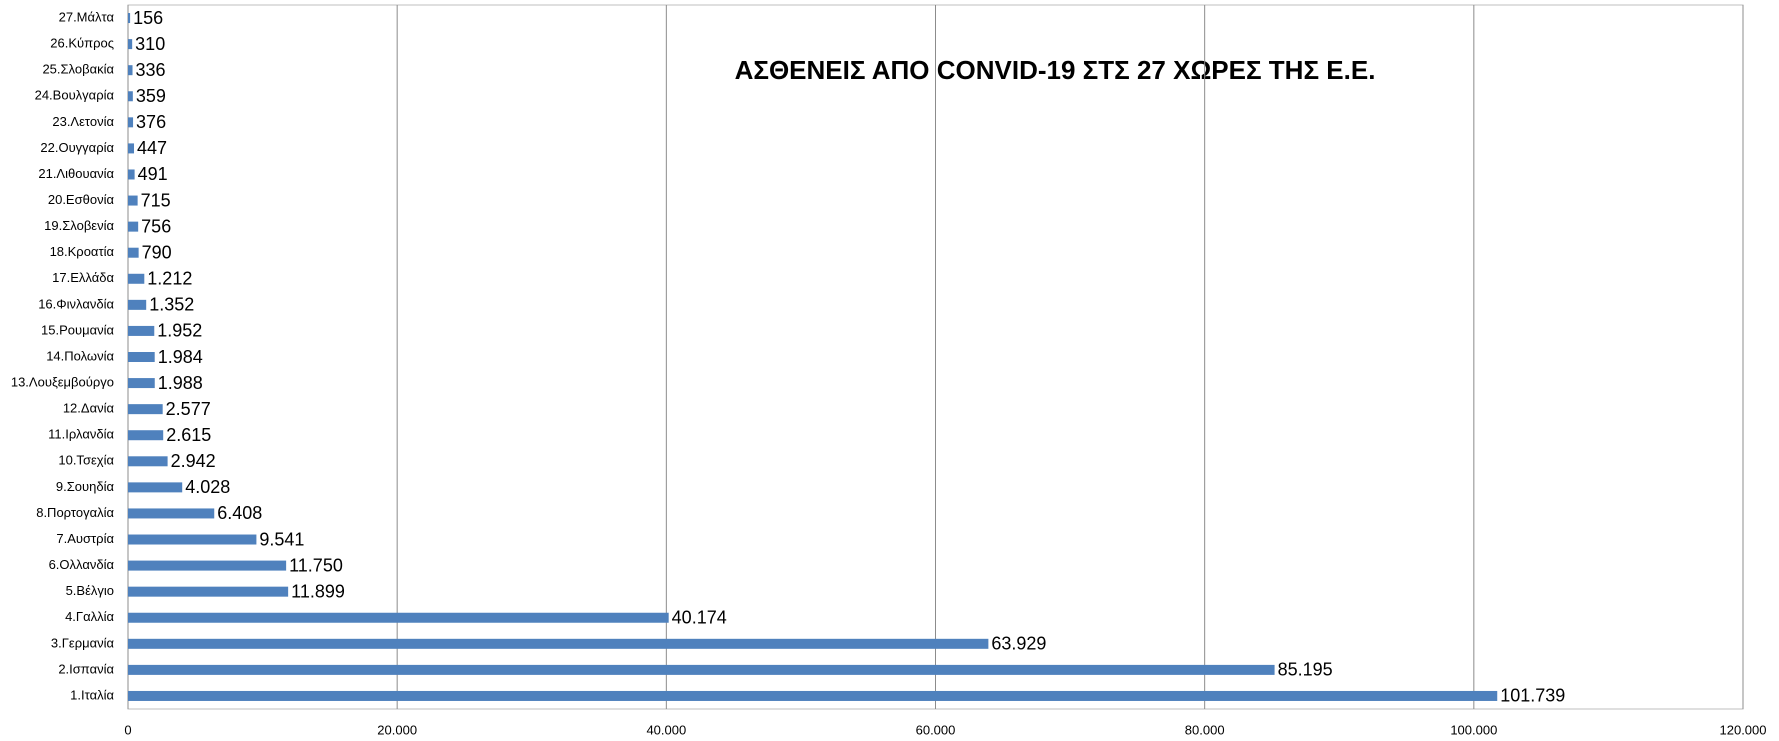 Image resolution: width=1779 pixels, height=741 pixels. I want to click on data-label: 2.942, so click(193, 461).